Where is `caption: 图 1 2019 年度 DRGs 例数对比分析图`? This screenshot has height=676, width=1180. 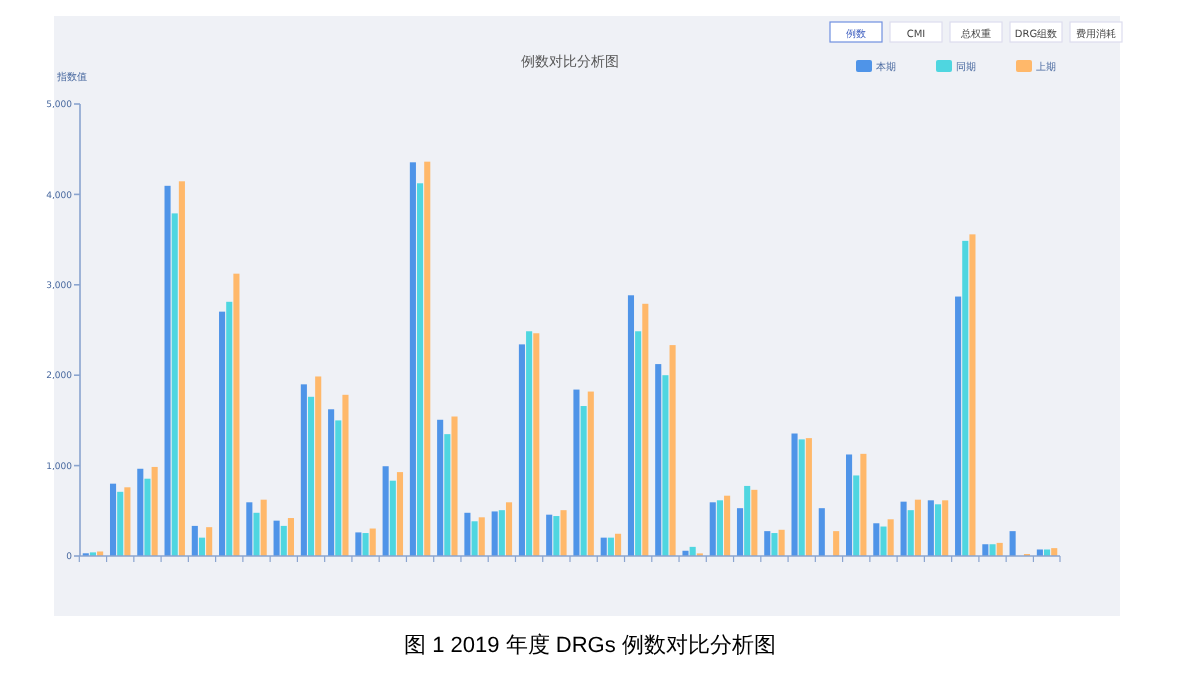
caption: 图 1 2019 年度 DRGs 例数对比分析图 is located at coordinates (590, 645).